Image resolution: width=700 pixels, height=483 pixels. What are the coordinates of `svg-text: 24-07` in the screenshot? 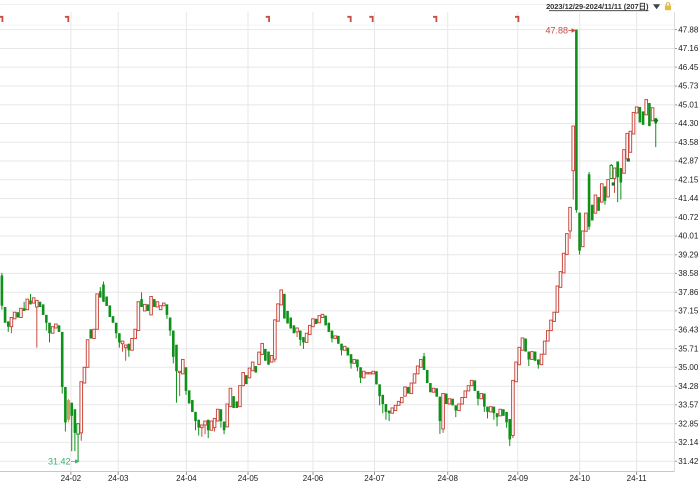 It's located at (374, 478).